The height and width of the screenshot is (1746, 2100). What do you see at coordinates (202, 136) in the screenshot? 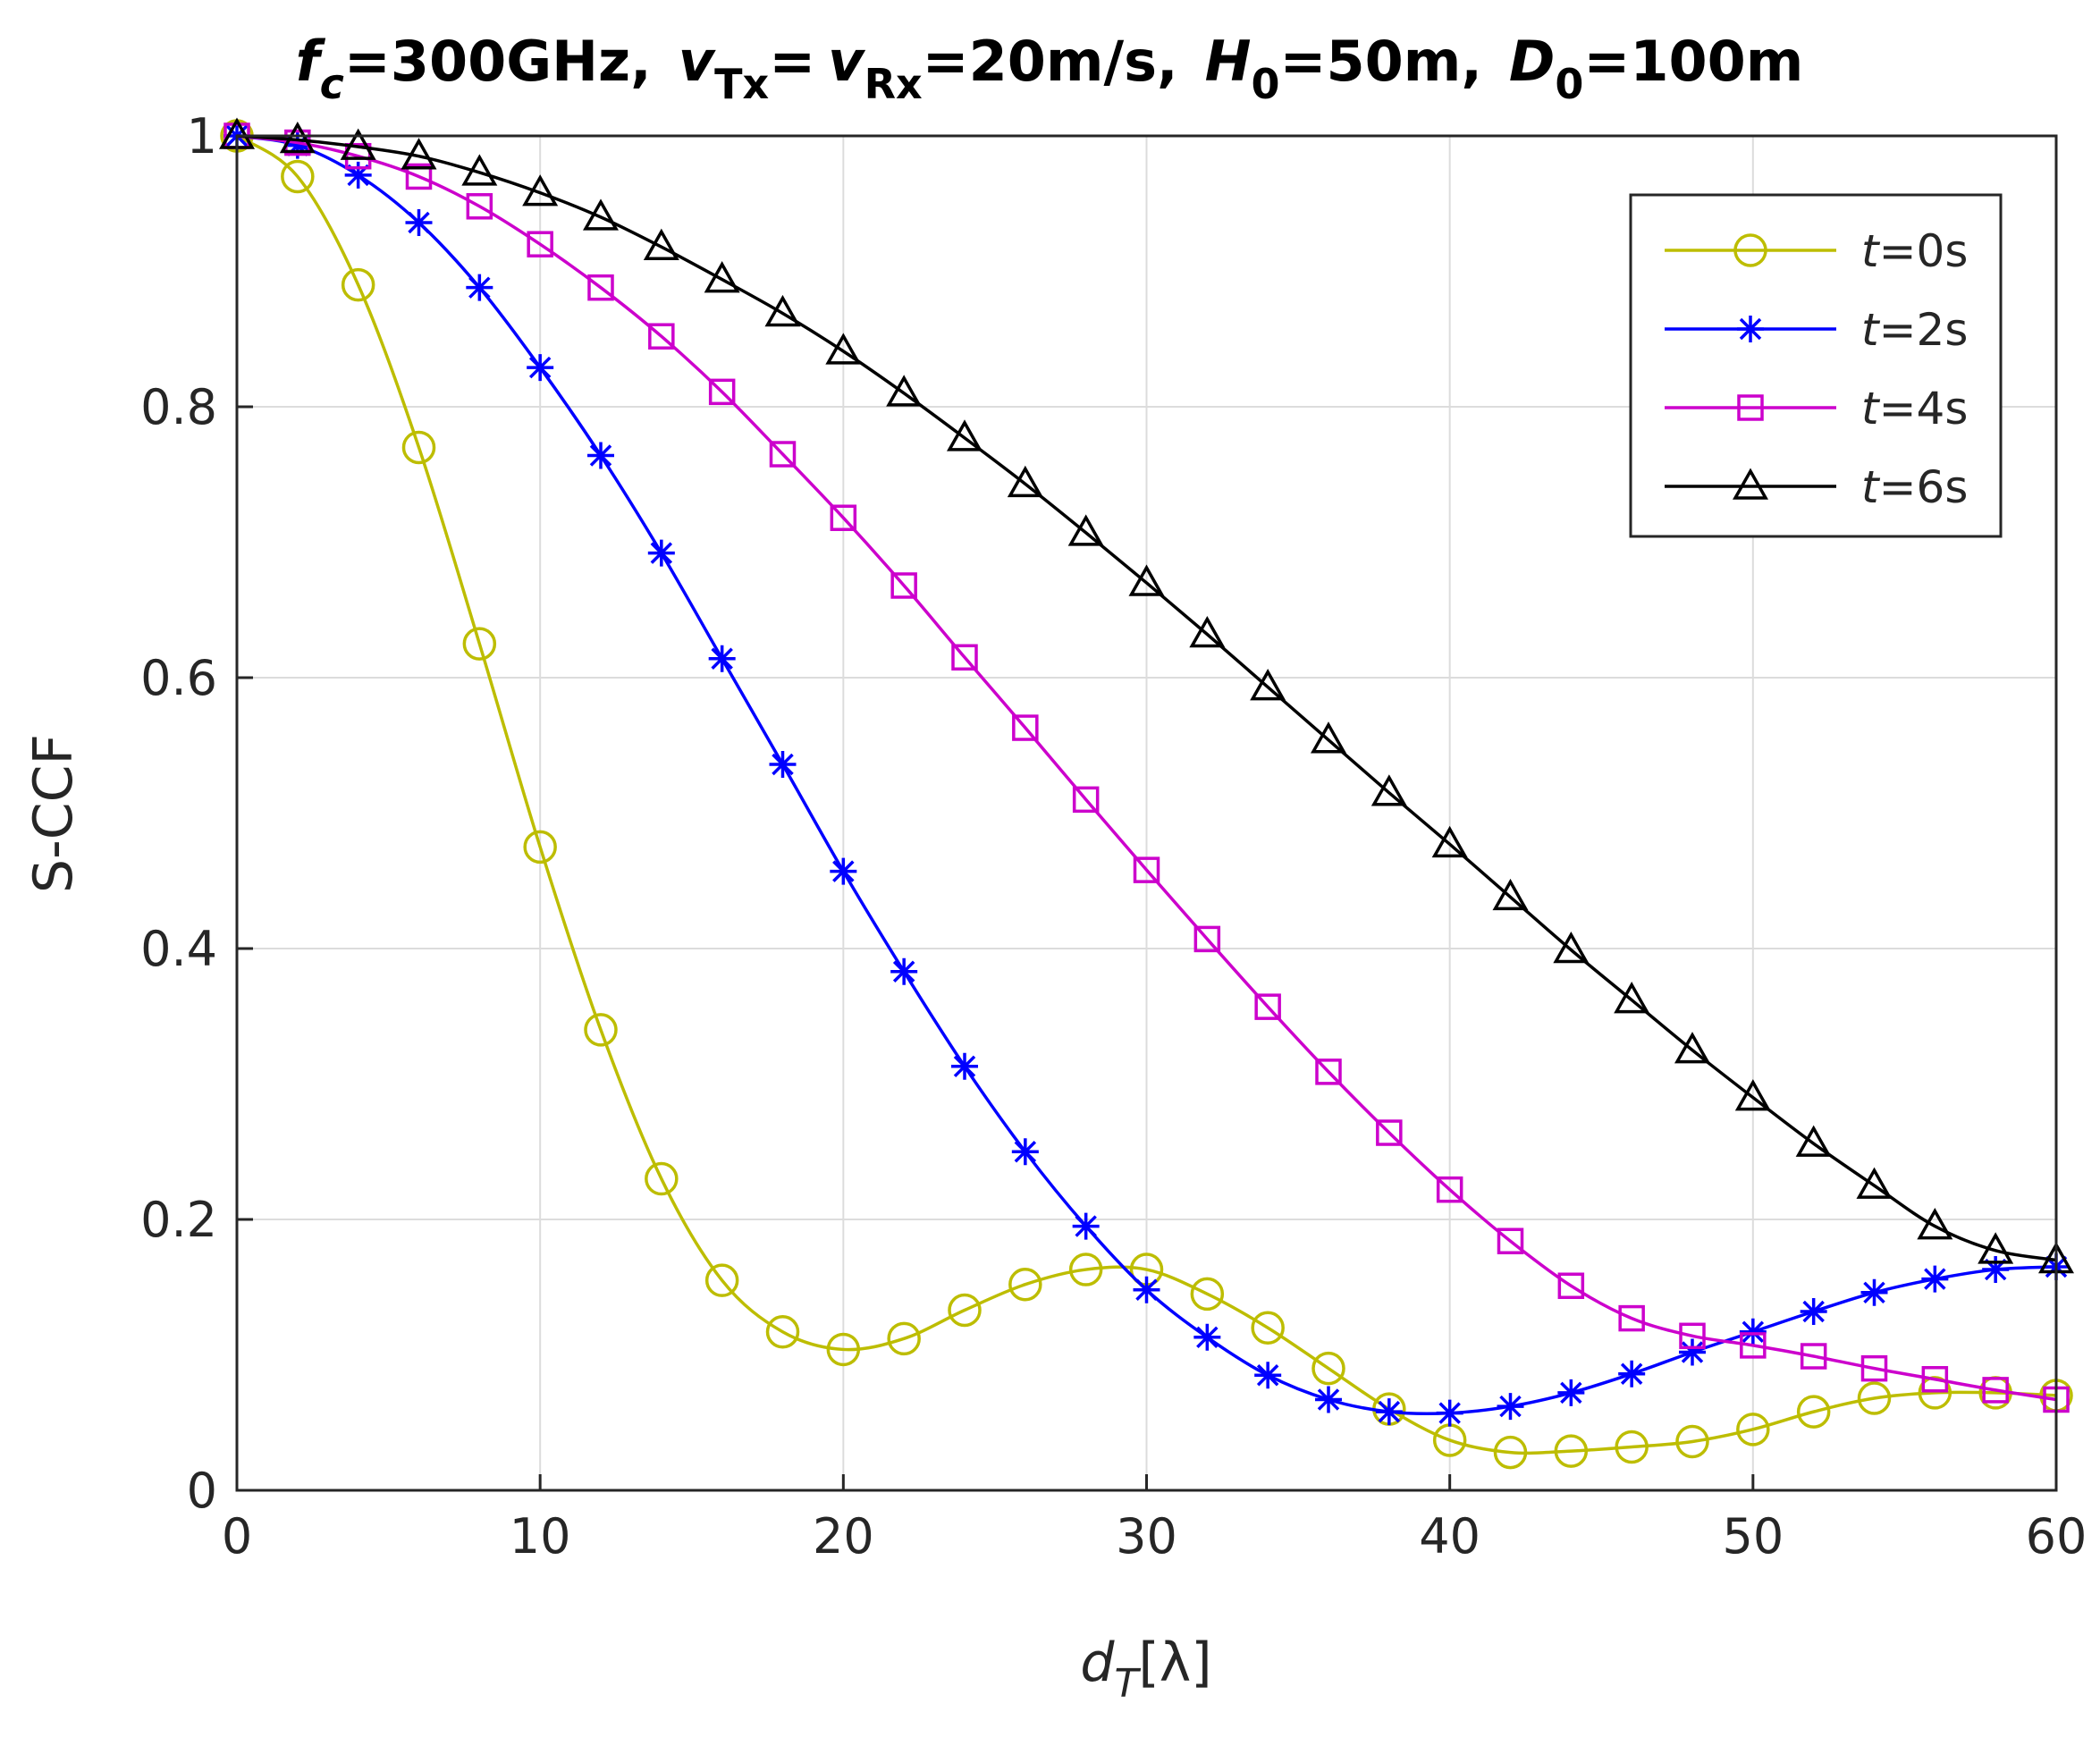
I see `y-tick-label: 1` at bounding box center [202, 136].